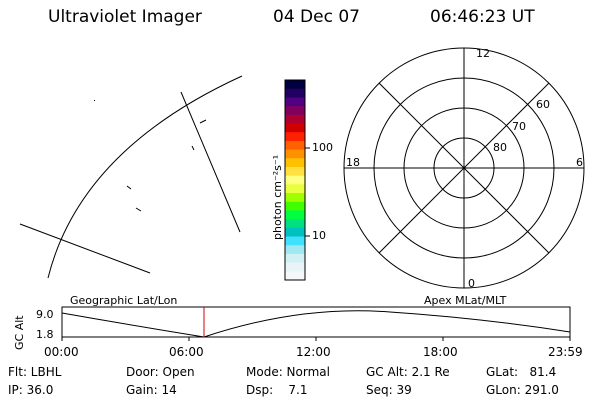 This screenshot has width=600, height=400. What do you see at coordinates (519, 126) in the screenshot?
I see `polar-lat-70: 70` at bounding box center [519, 126].